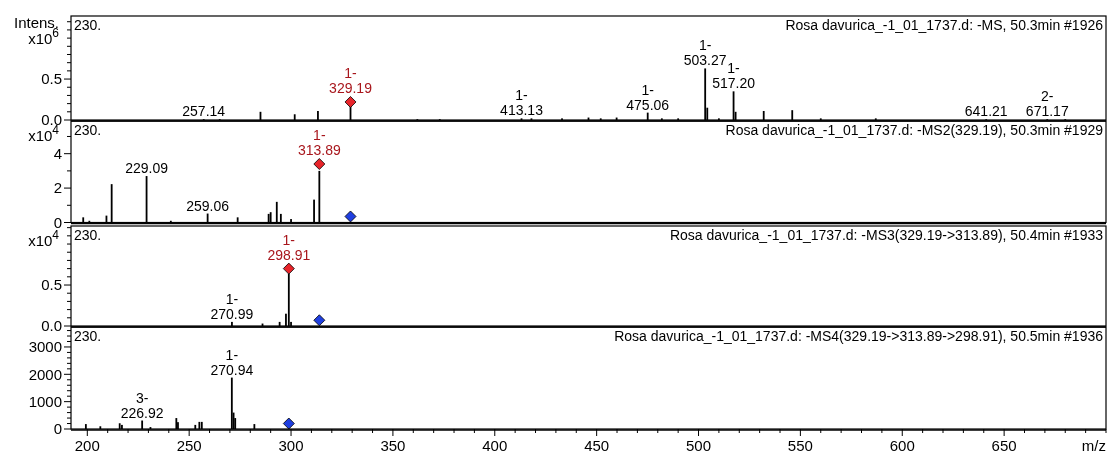 This screenshot has width=1118, height=455. I want to click on chart-title: Rosa davurica_-1_01_1737.d: -MS2(329.19), 50.3min #1929, so click(914, 130).